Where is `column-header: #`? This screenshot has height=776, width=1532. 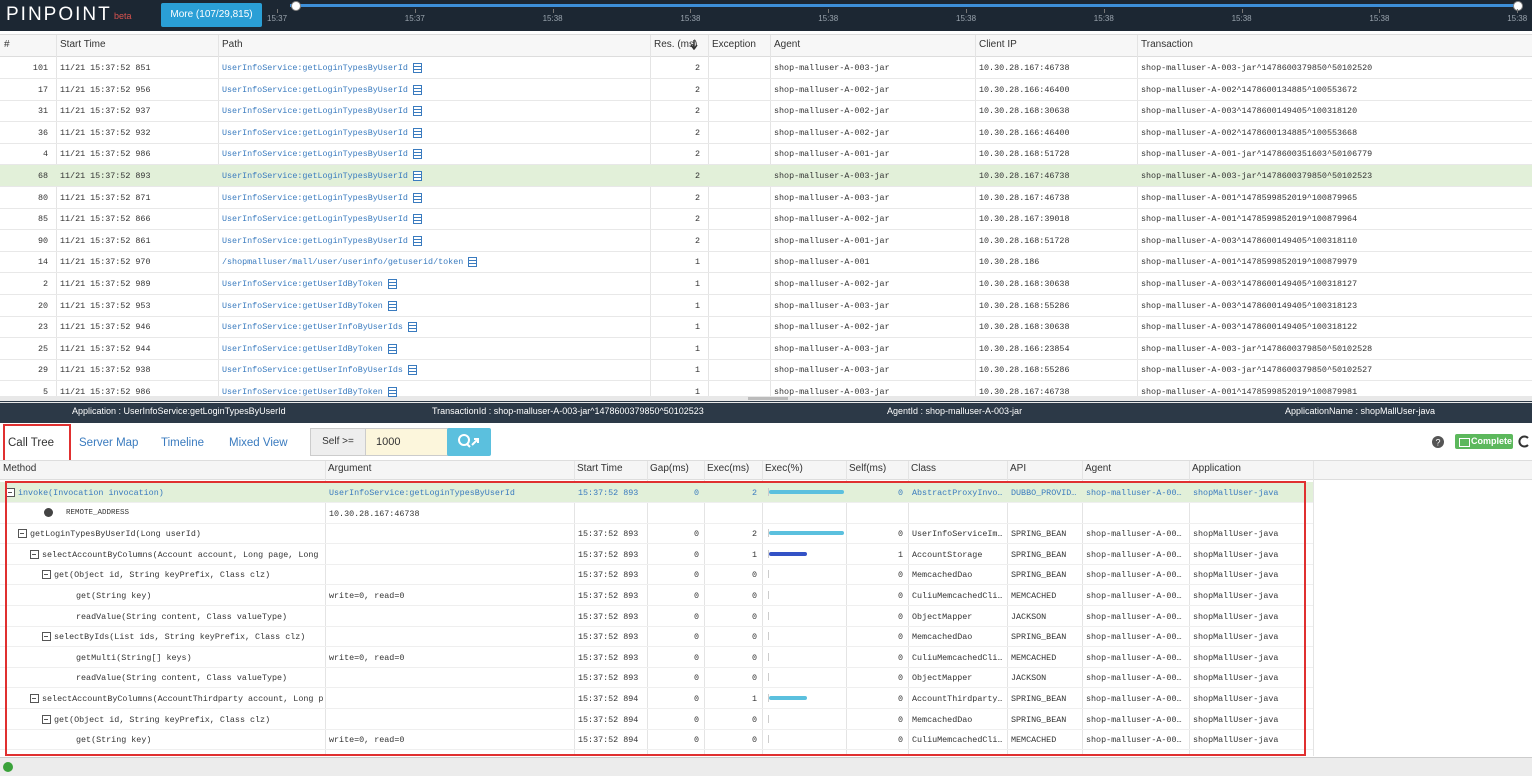
column-header: # is located at coordinates (7, 44).